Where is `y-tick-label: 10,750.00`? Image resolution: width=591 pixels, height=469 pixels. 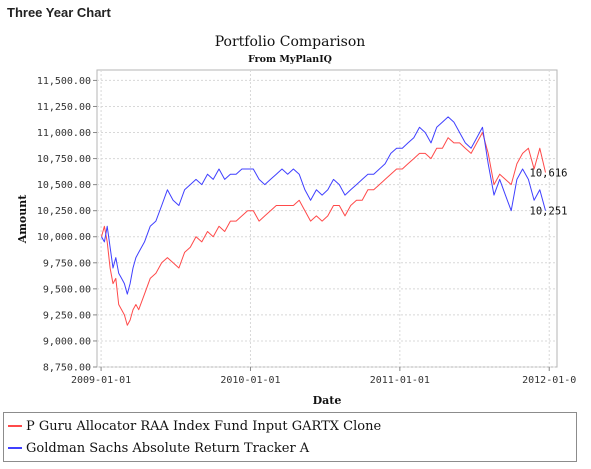
y-tick-label: 10,750.00 is located at coordinates (64, 159).